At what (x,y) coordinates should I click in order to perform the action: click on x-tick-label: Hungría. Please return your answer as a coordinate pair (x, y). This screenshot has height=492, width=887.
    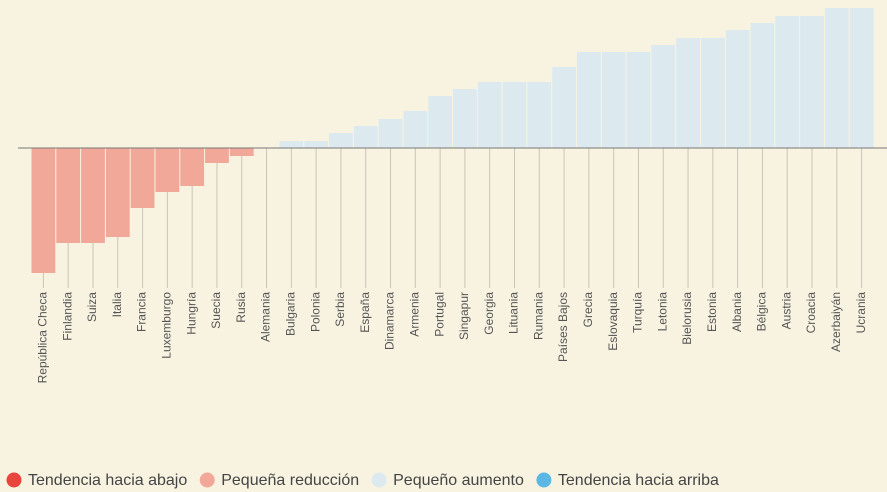
    Looking at the image, I should click on (191, 313).